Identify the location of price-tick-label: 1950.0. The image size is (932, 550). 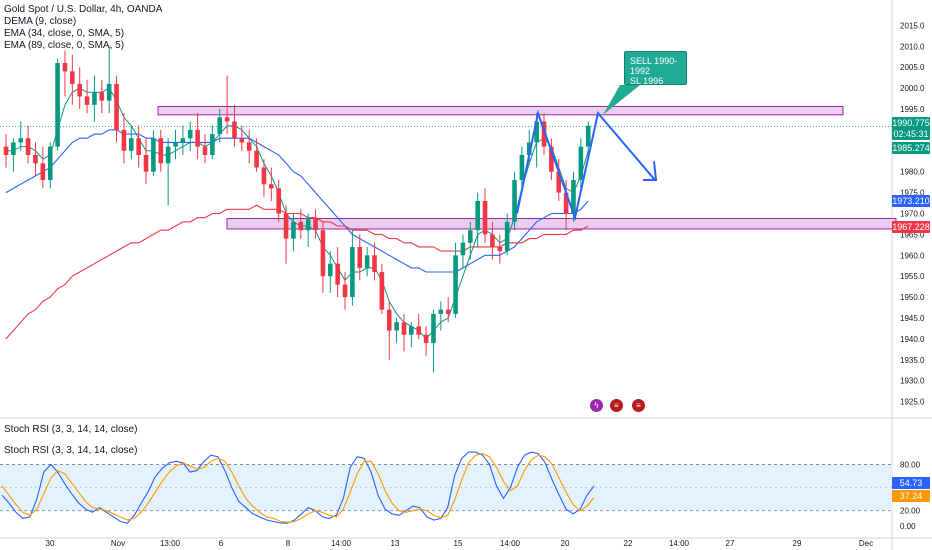
(912, 297).